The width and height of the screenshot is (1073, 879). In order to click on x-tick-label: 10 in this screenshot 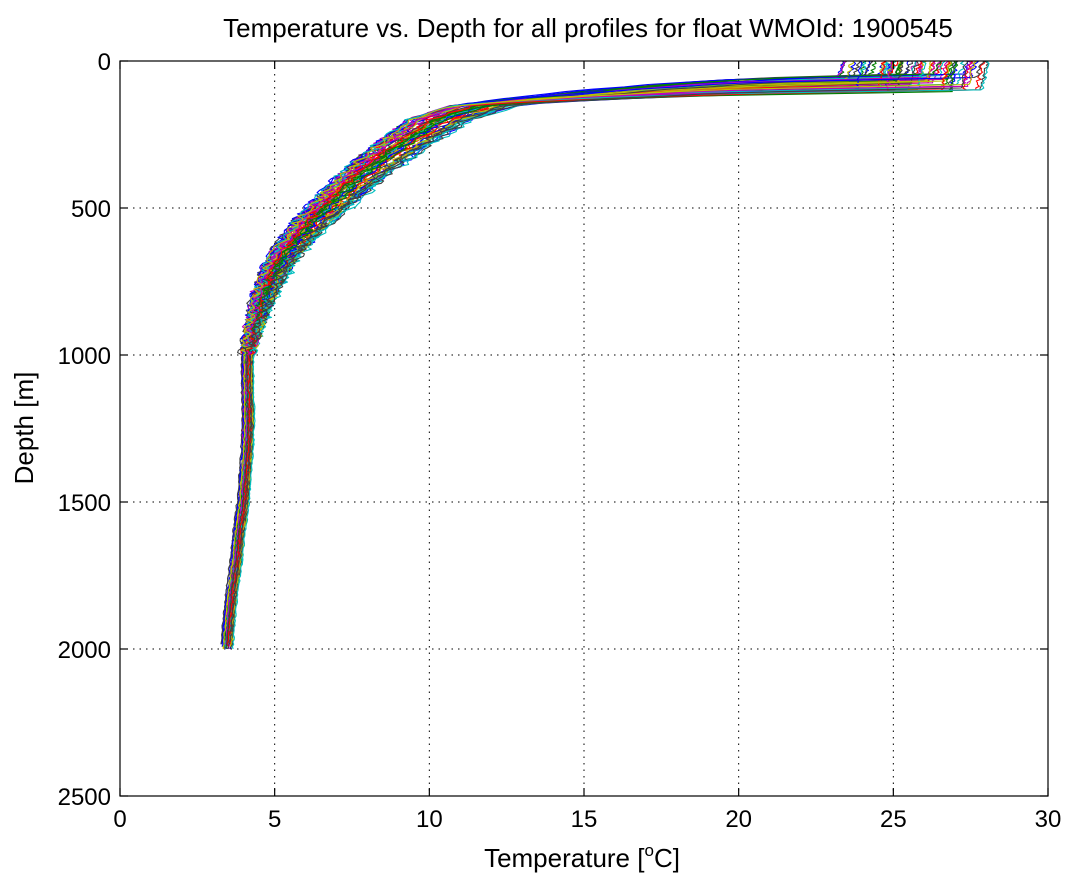, I will do `click(429, 819)`.